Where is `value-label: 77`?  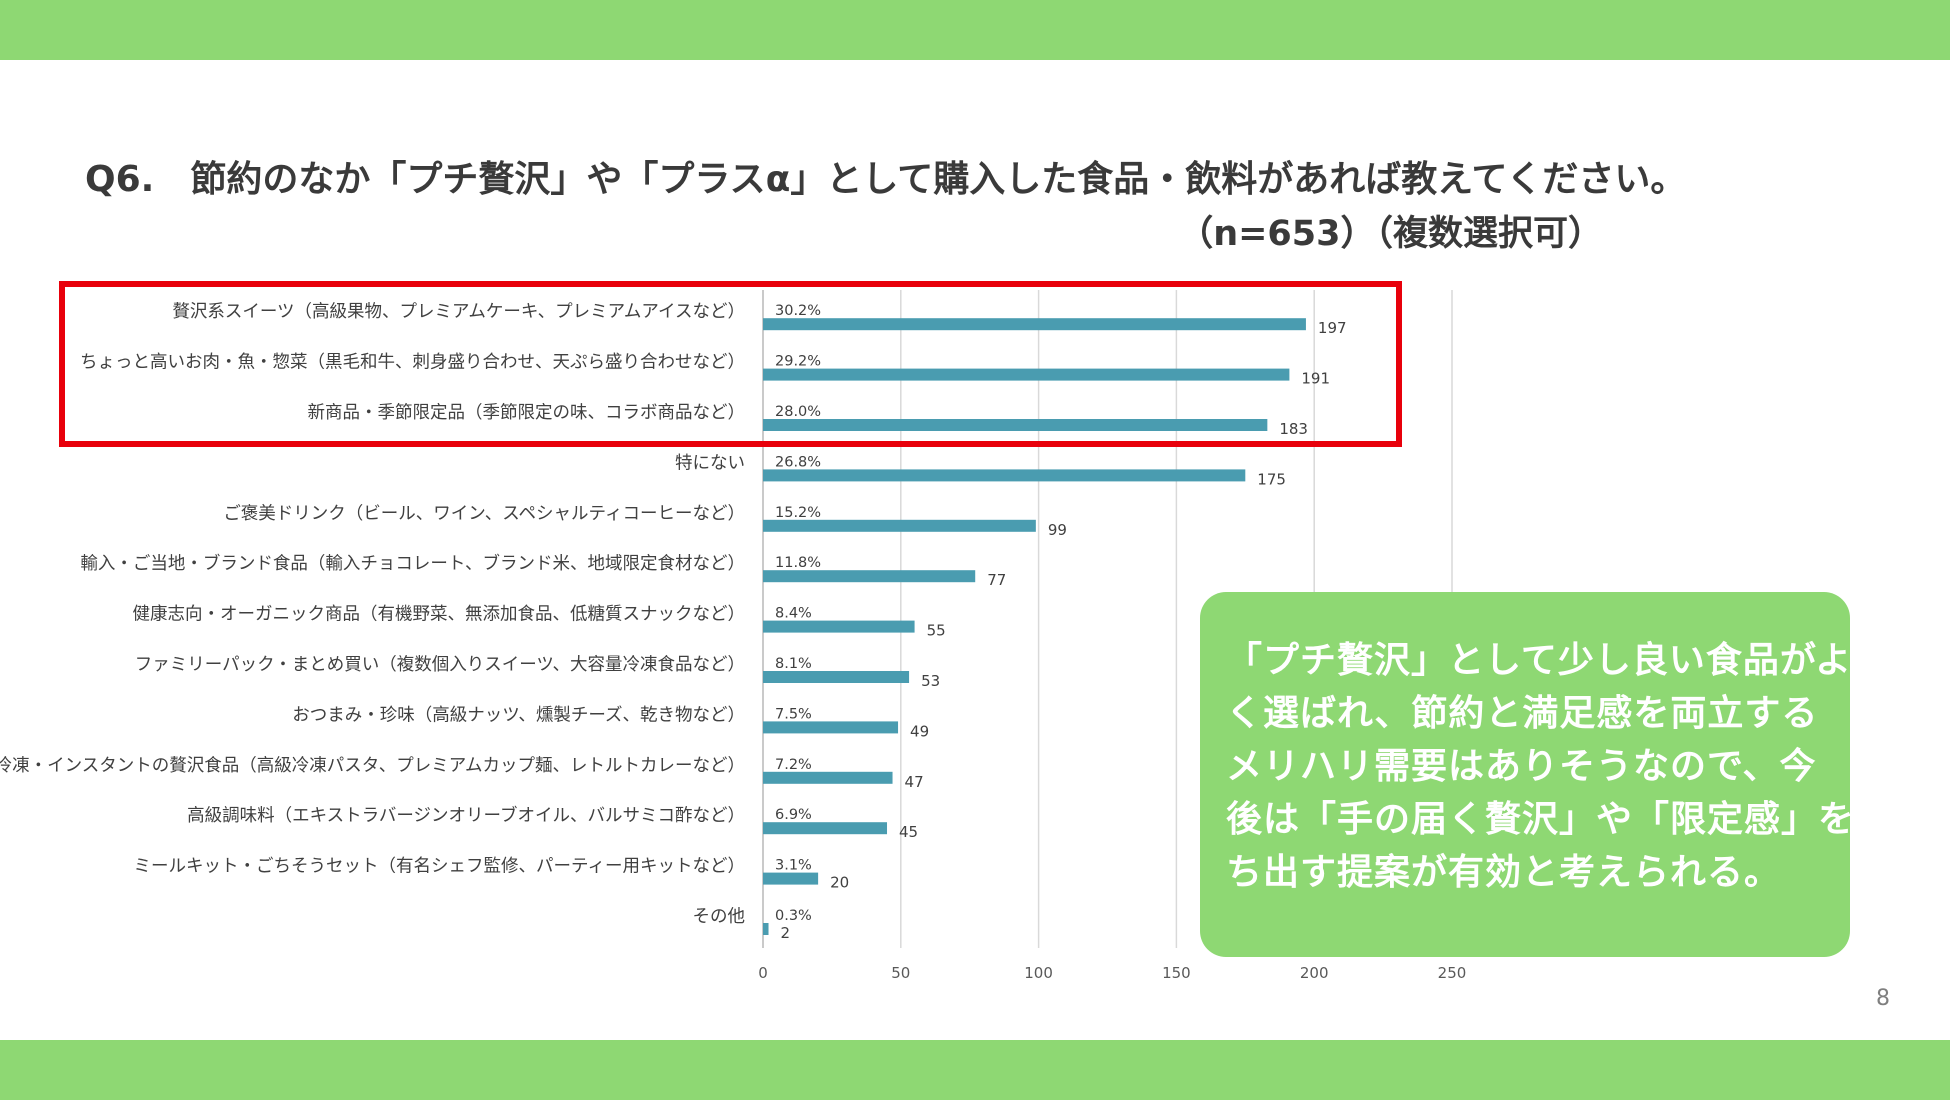
value-label: 77 is located at coordinates (996, 580).